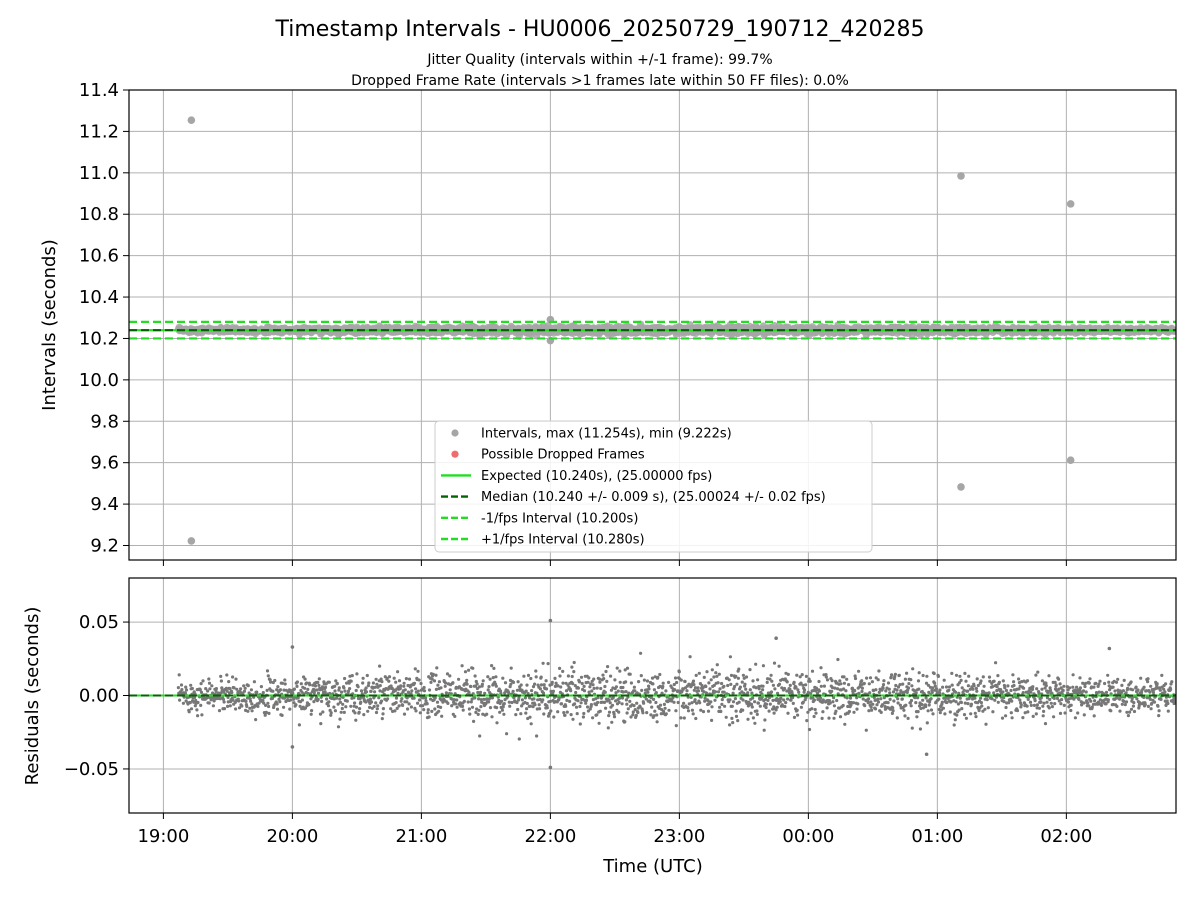 This screenshot has width=1200, height=900. Describe the element at coordinates (104, 546) in the screenshot. I see `y-tick-label: 9.2` at that location.